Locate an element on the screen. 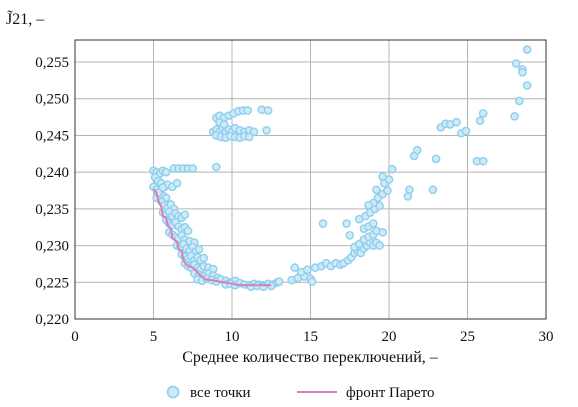  x-tick-label: 20 is located at coordinates (389, 337).